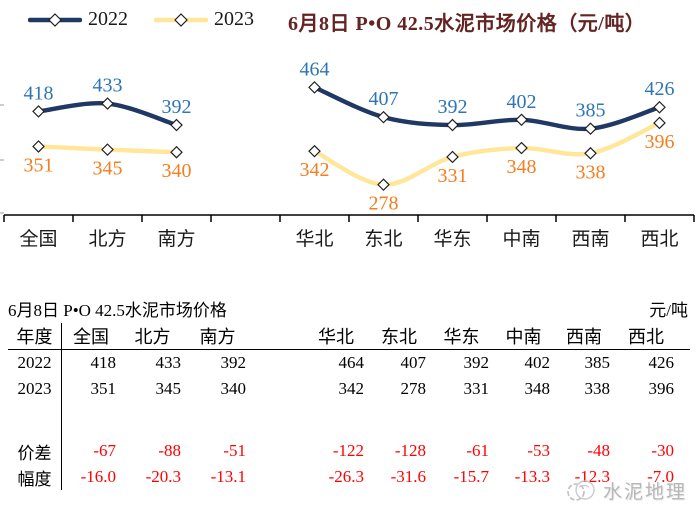 The image size is (697, 522). What do you see at coordinates (108, 86) in the screenshot?
I see `data-point-label: 433` at bounding box center [108, 86].